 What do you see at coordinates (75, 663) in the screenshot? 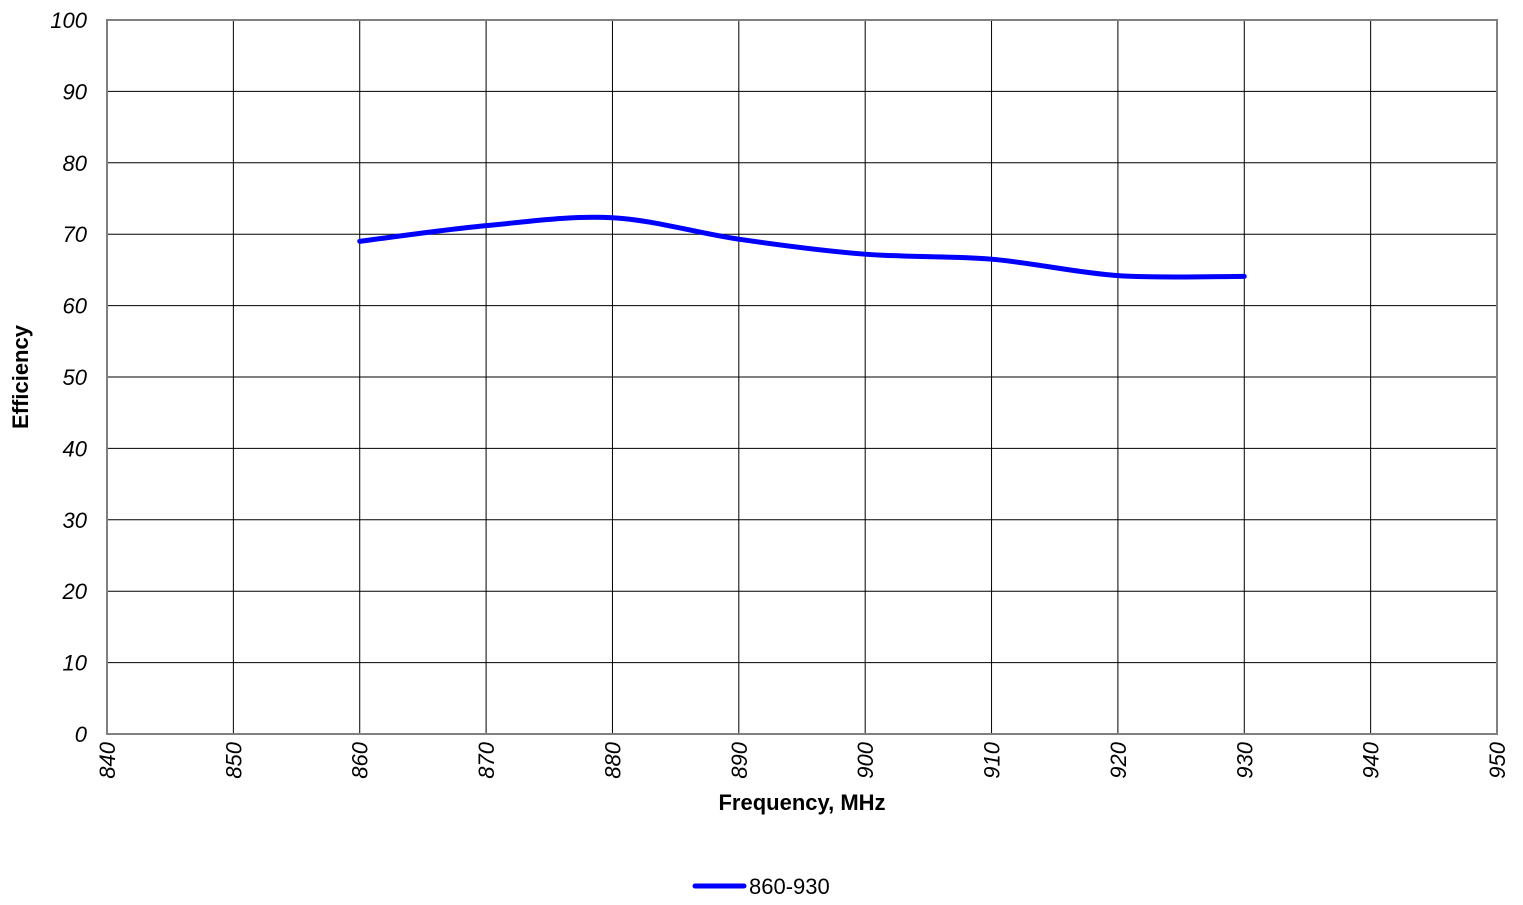
I see `y-tick-label: 10` at bounding box center [75, 663].